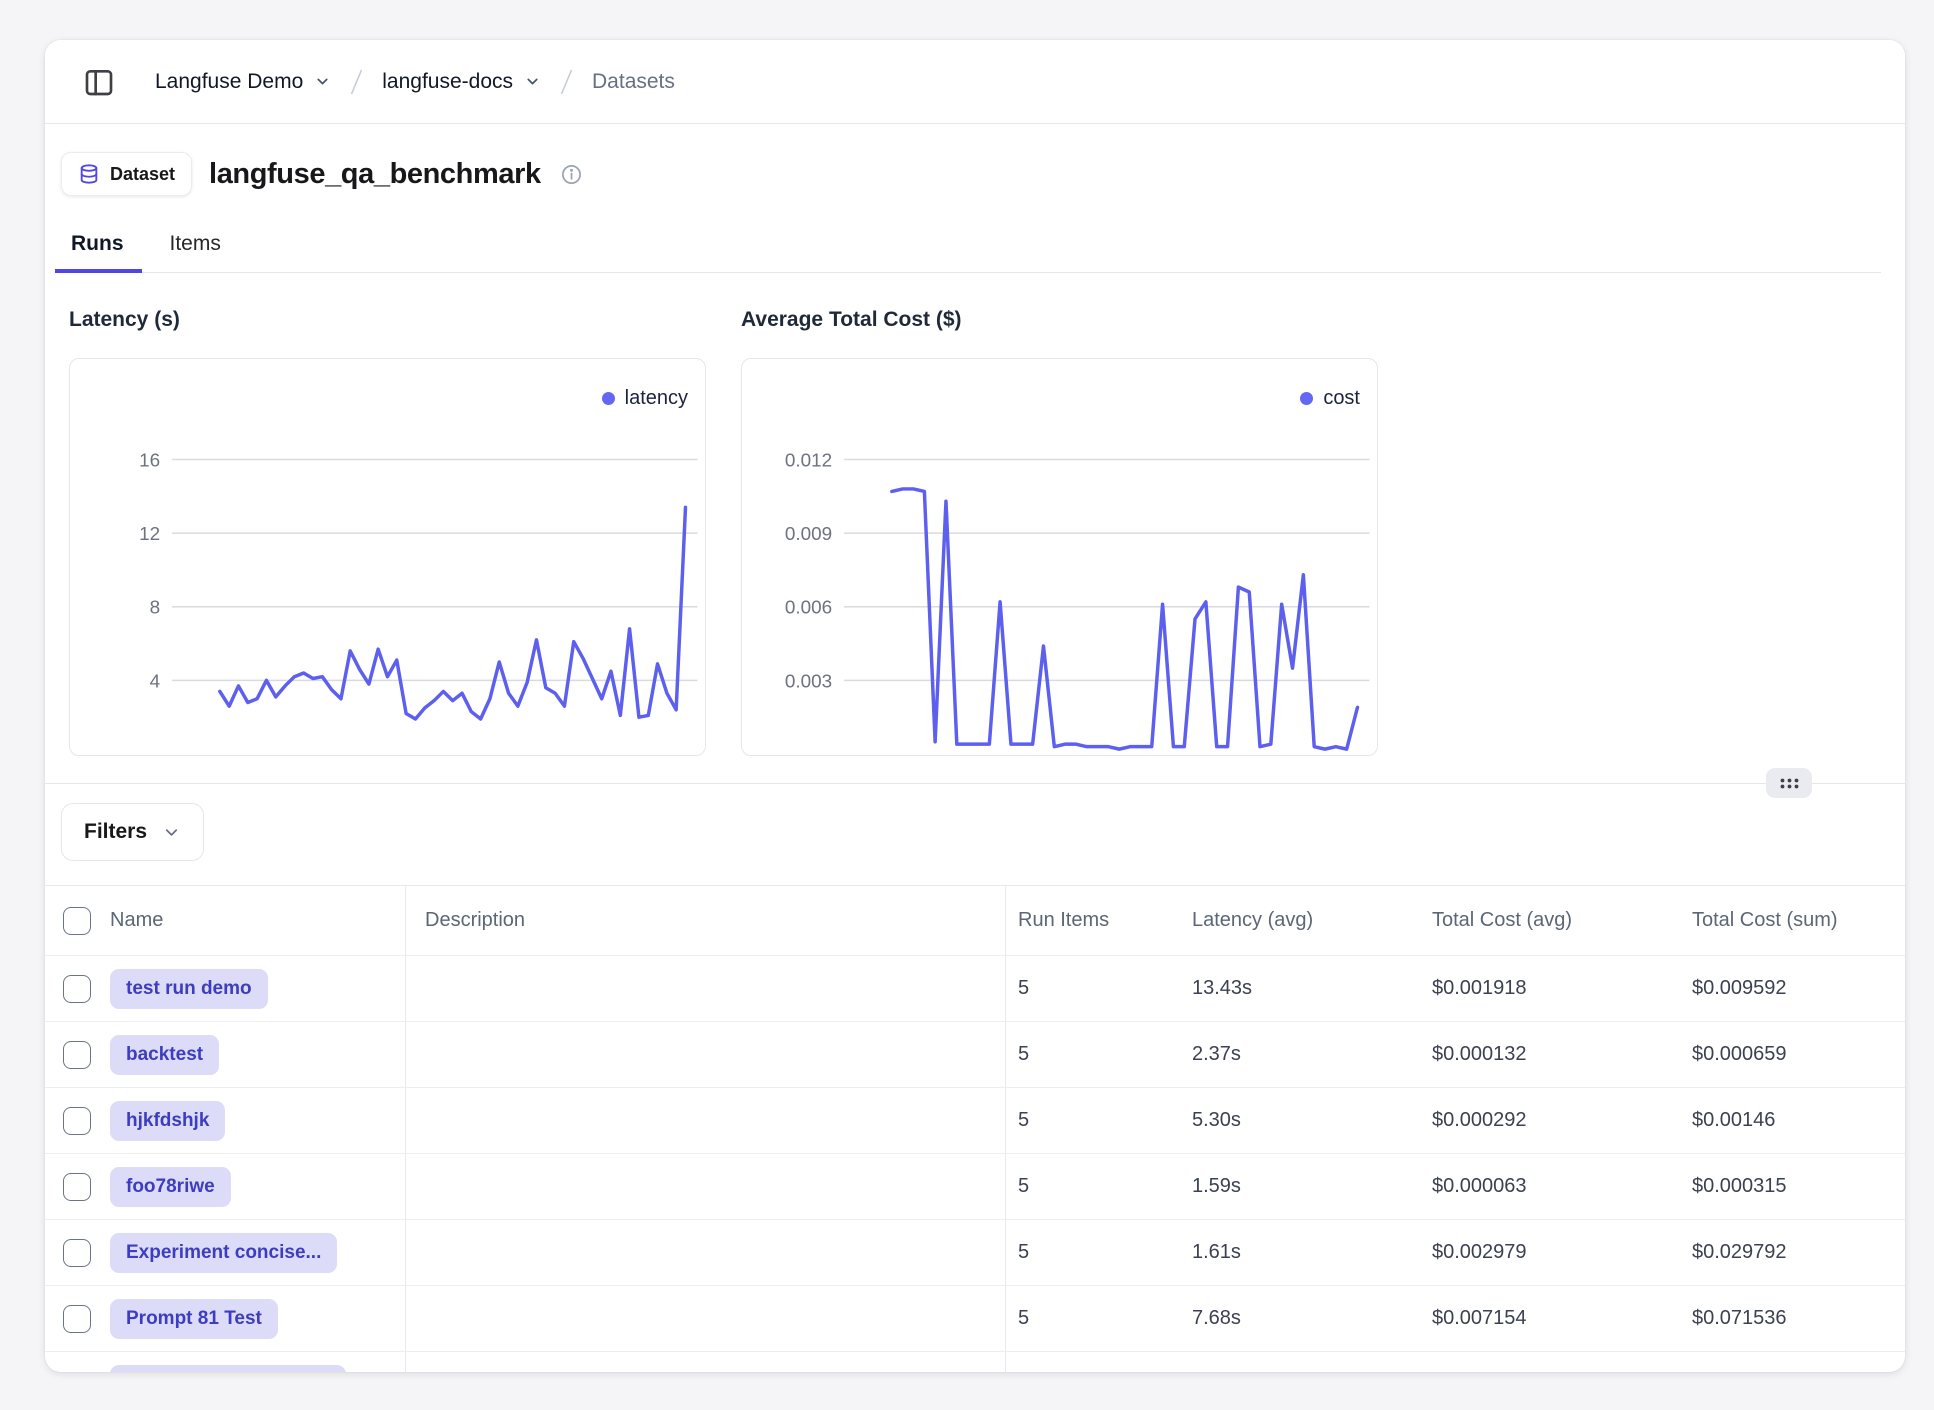  Describe the element at coordinates (168, 1120) in the screenshot. I see `run-name-badge: hjkfdshjk` at that location.